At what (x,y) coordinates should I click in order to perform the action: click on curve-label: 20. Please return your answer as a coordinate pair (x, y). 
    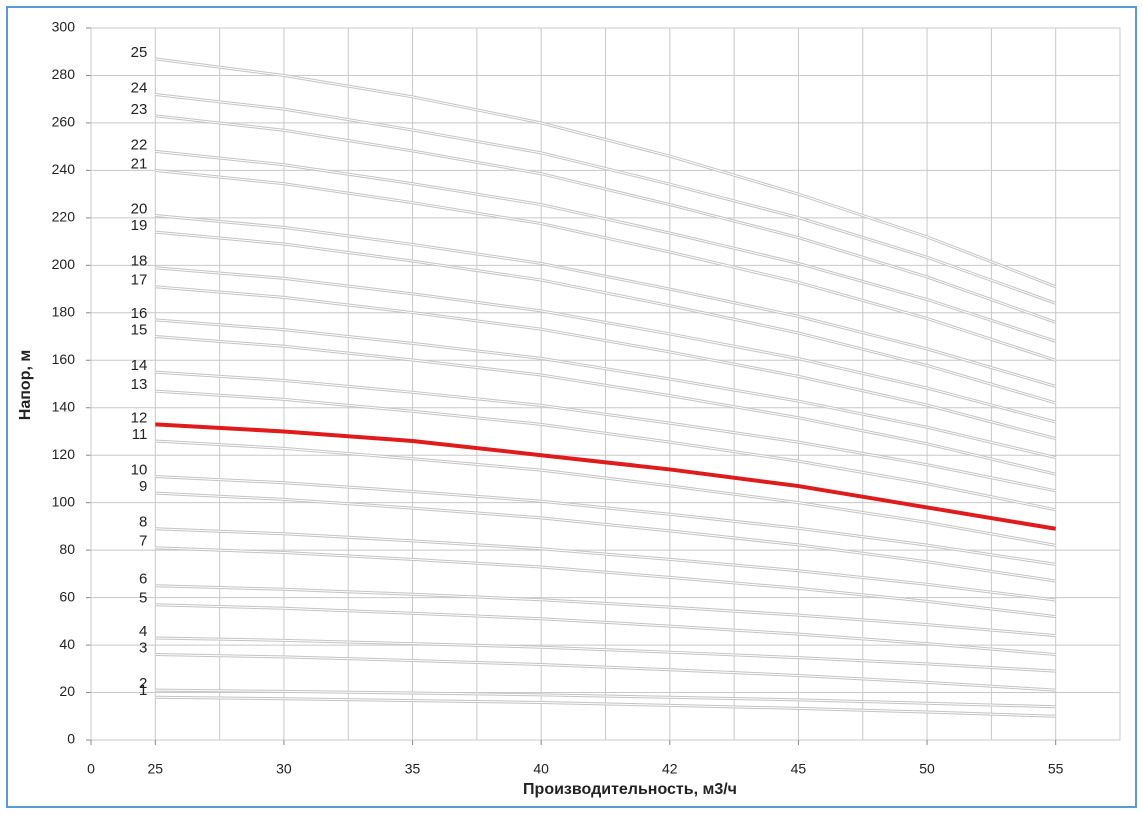
    Looking at the image, I should click on (139, 208).